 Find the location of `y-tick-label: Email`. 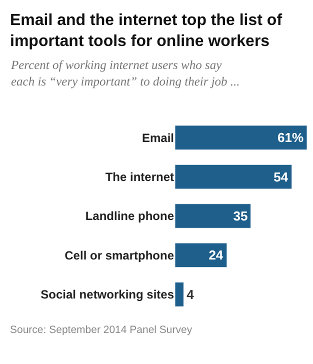

y-tick-label: Email is located at coordinates (158, 137).